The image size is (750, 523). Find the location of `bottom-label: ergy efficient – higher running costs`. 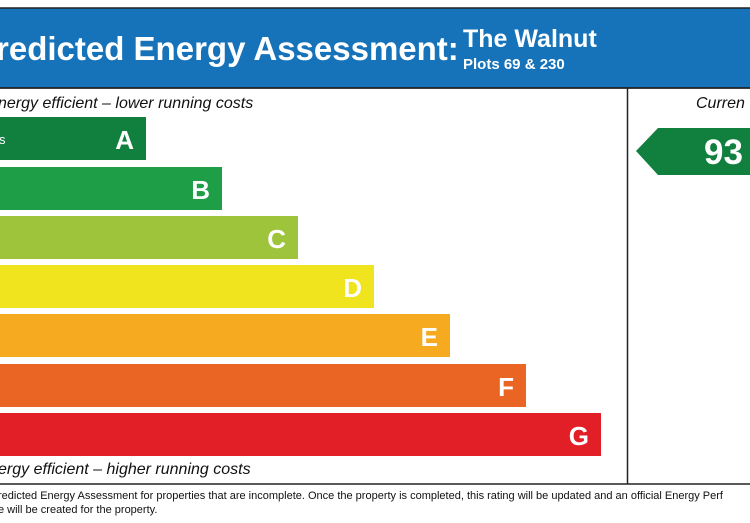

bottom-label: ergy efficient – higher running costs is located at coordinates (125, 469).